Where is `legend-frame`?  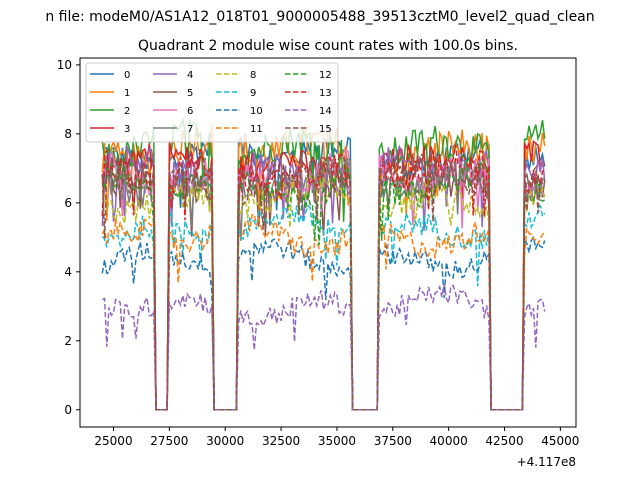 legend-frame is located at coordinates (212, 102).